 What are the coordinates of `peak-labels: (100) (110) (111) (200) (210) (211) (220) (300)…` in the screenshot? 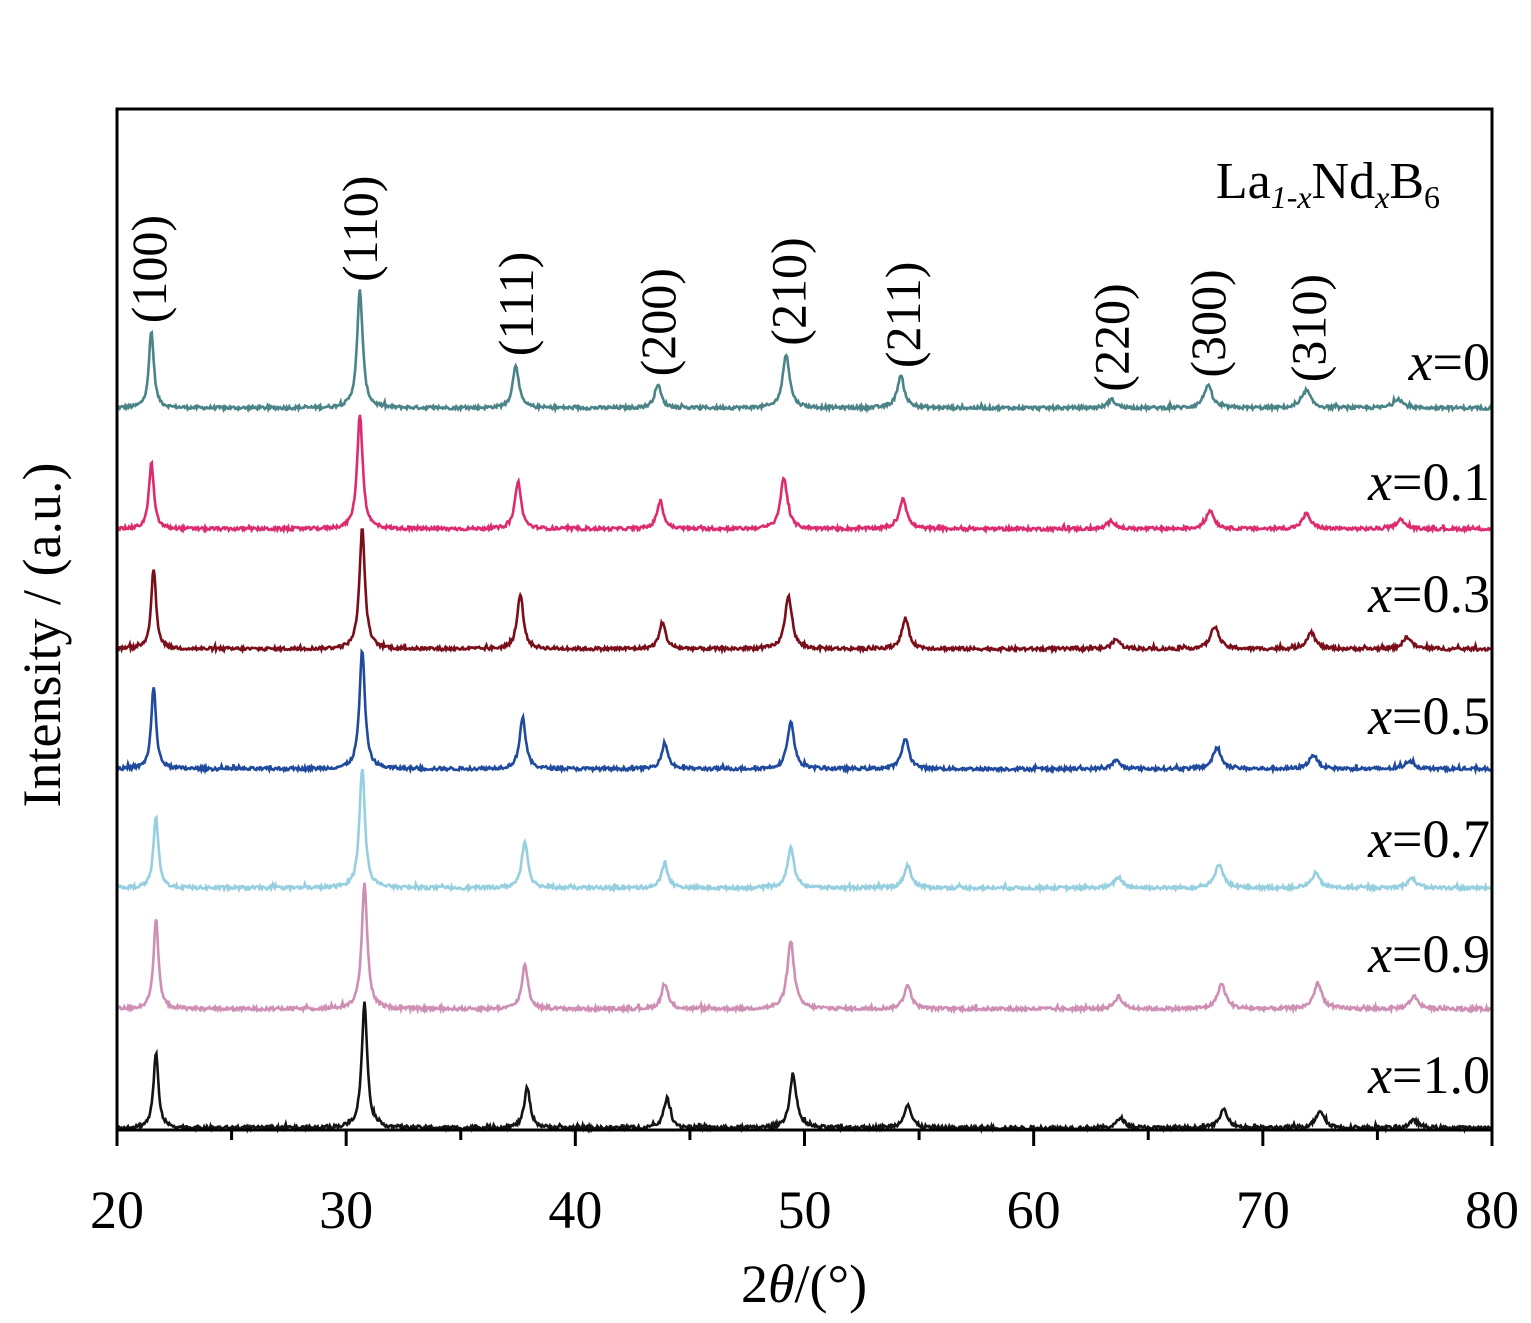 It's located at (729, 284).